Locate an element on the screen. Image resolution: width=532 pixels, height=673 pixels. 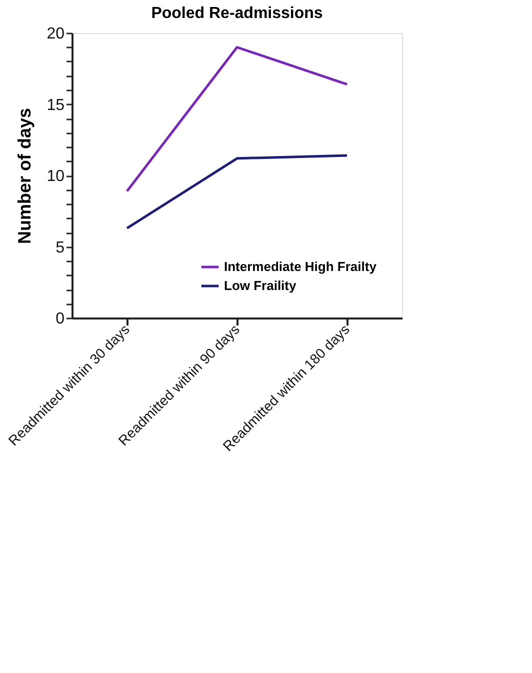
y-tick-label: 10 is located at coordinates (55, 176).